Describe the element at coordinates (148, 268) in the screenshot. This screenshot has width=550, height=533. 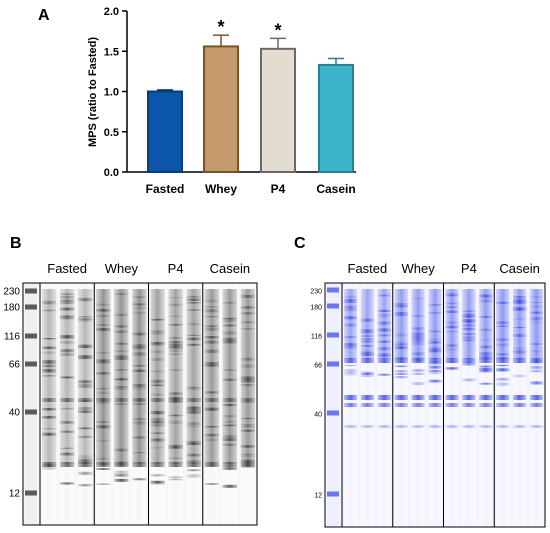
I see `panel-b-group-labels: Fasted Whey P4 Casein` at that location.